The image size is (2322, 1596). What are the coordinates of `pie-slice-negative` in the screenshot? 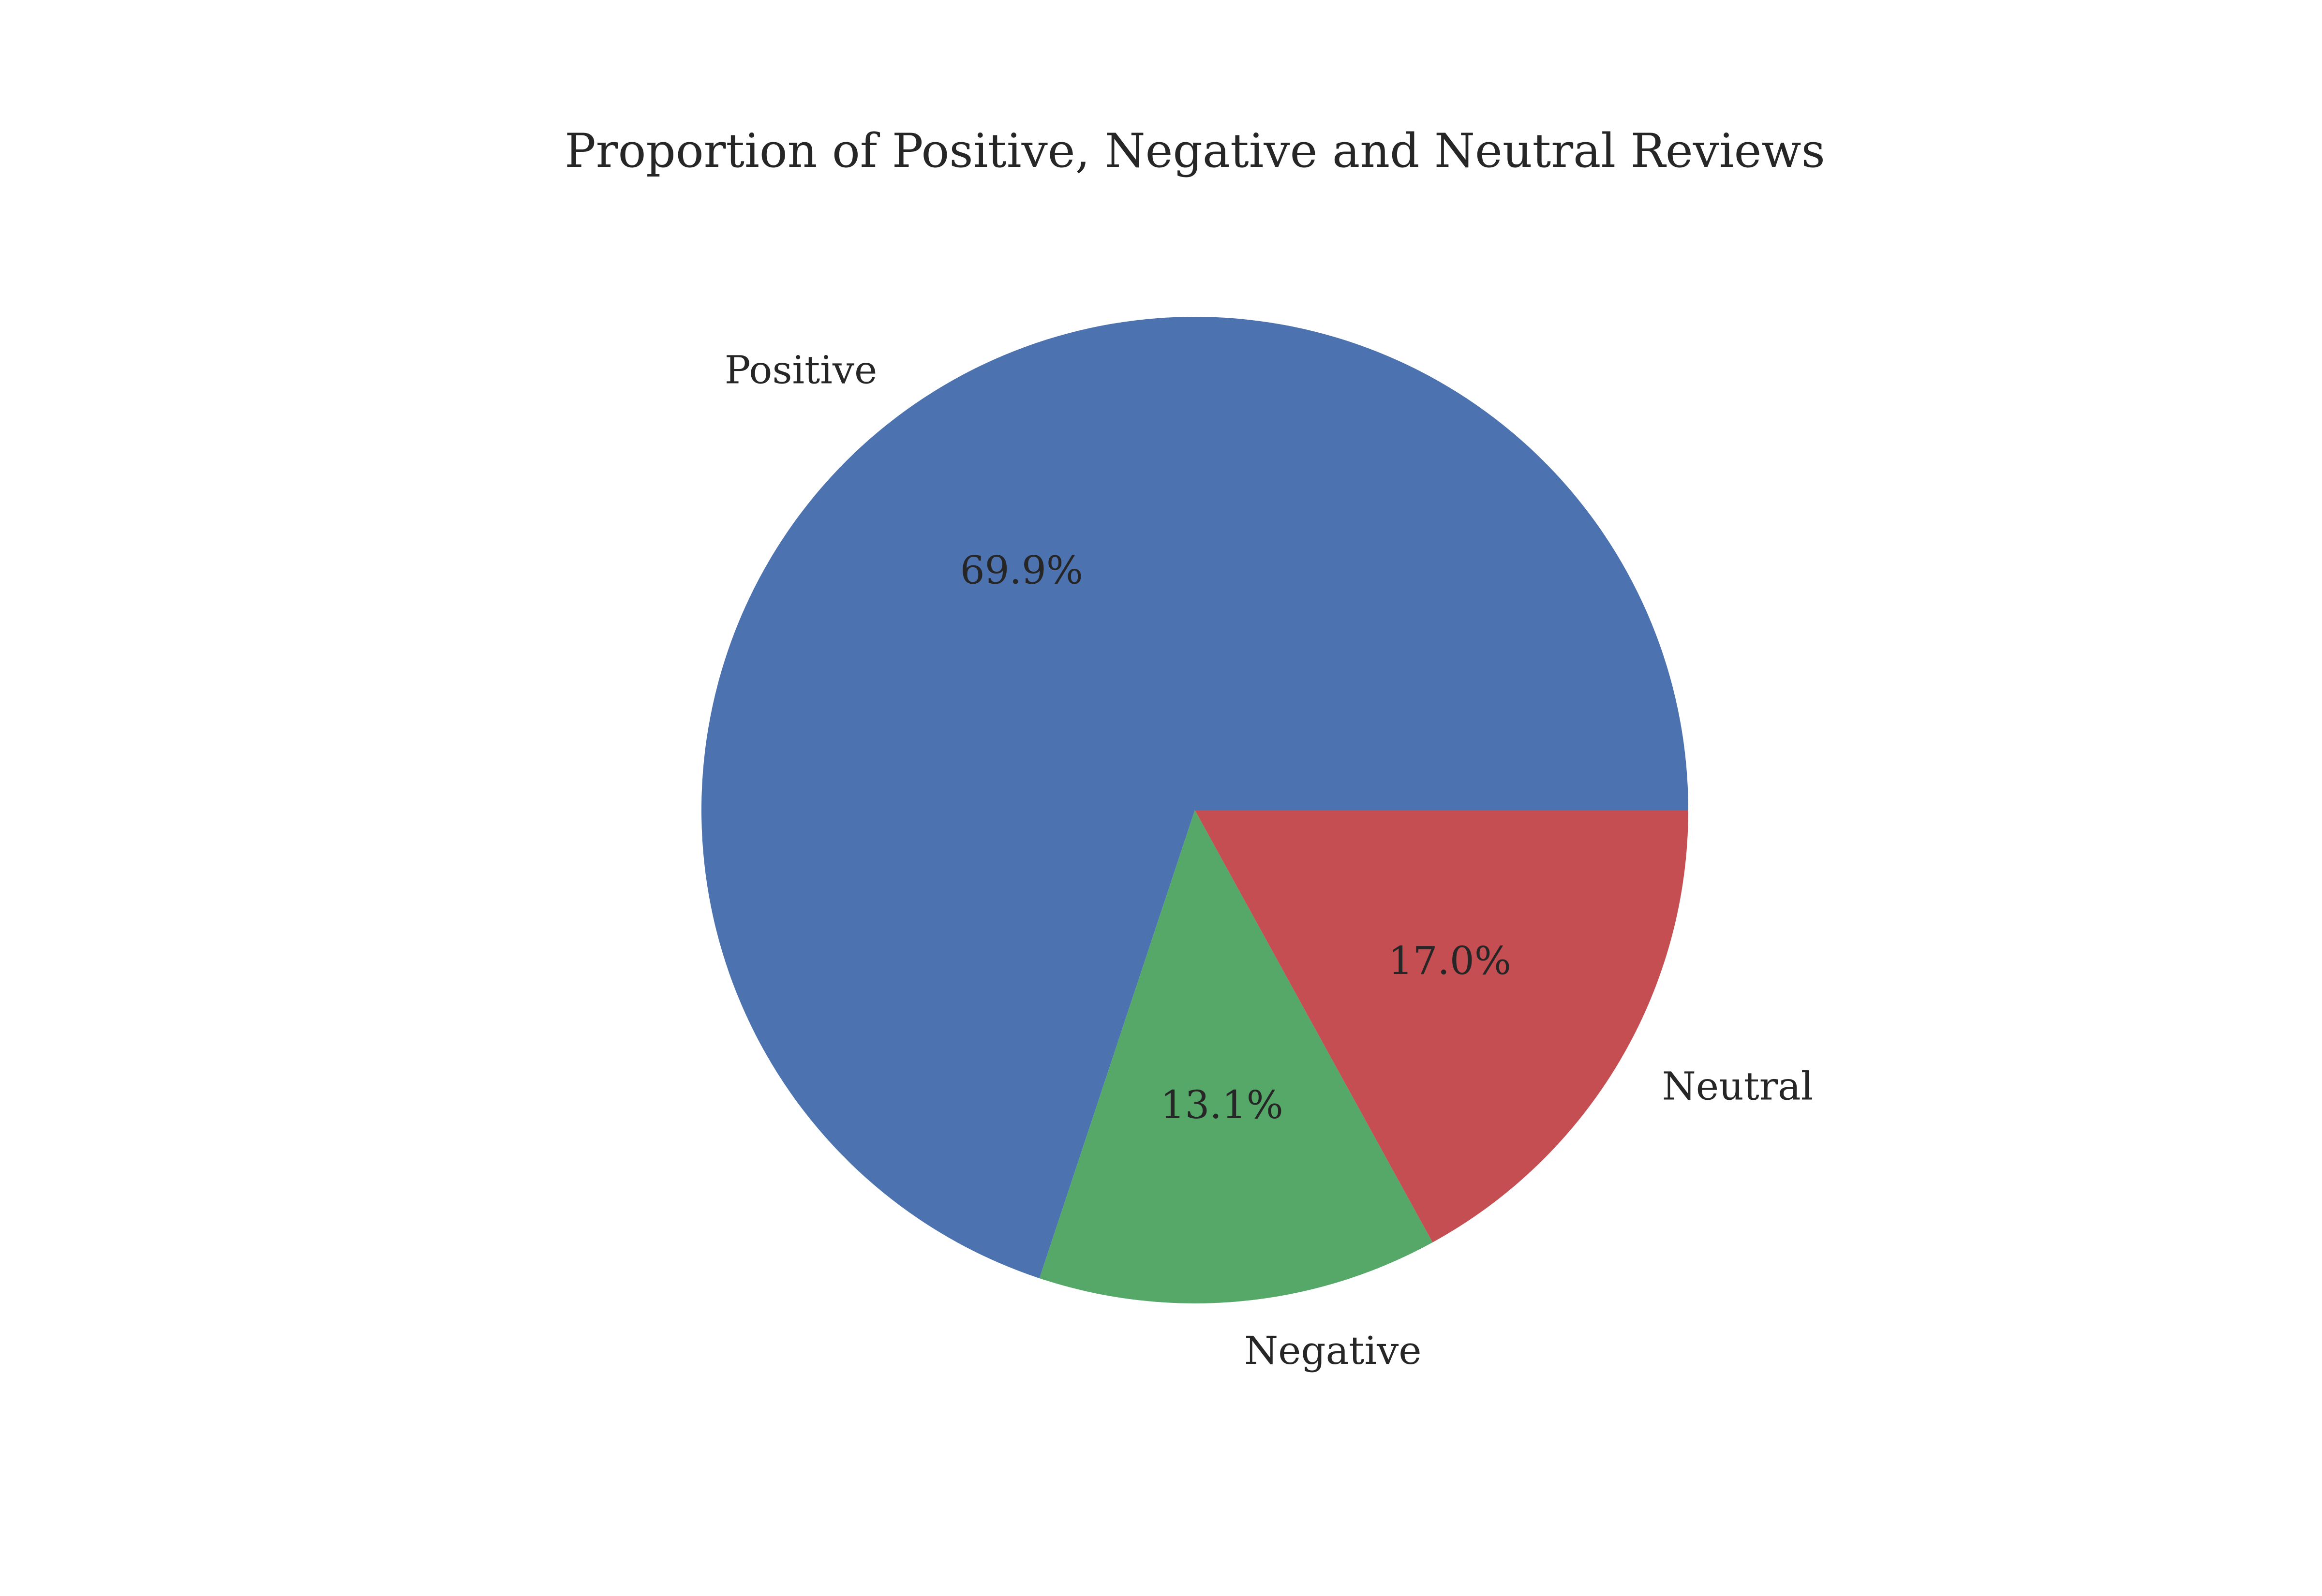 It's located at (1236, 1056).